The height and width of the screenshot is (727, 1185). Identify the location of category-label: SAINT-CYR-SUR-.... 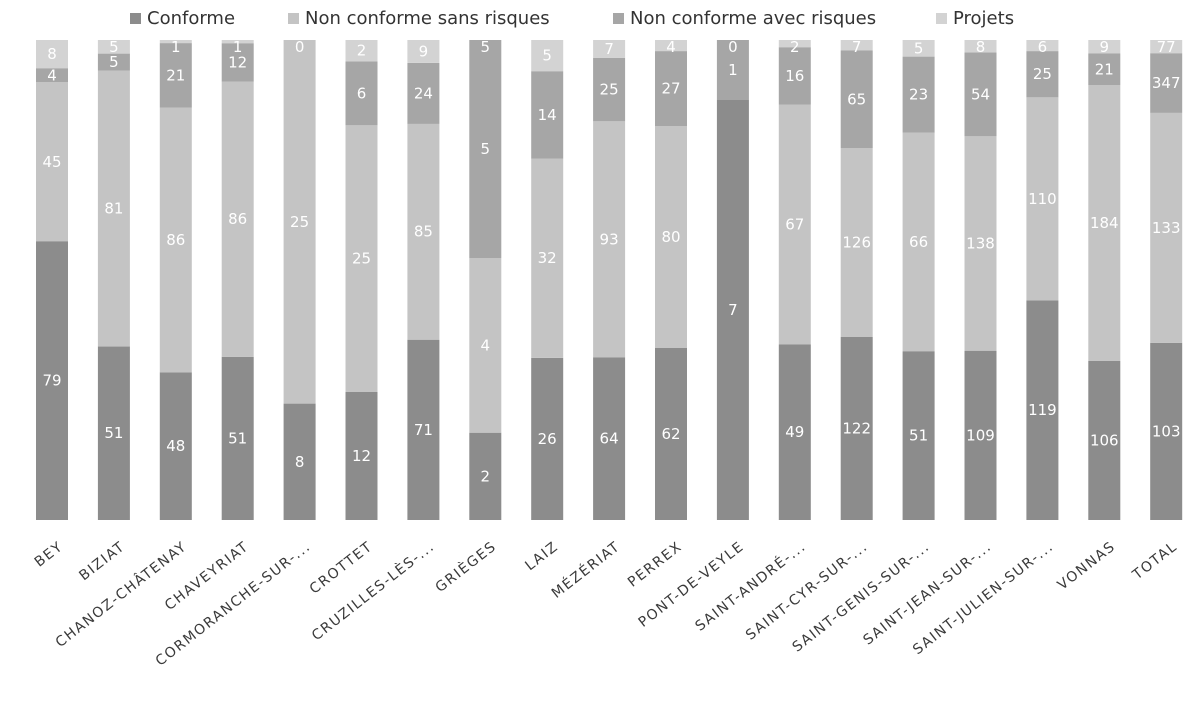
(807, 591).